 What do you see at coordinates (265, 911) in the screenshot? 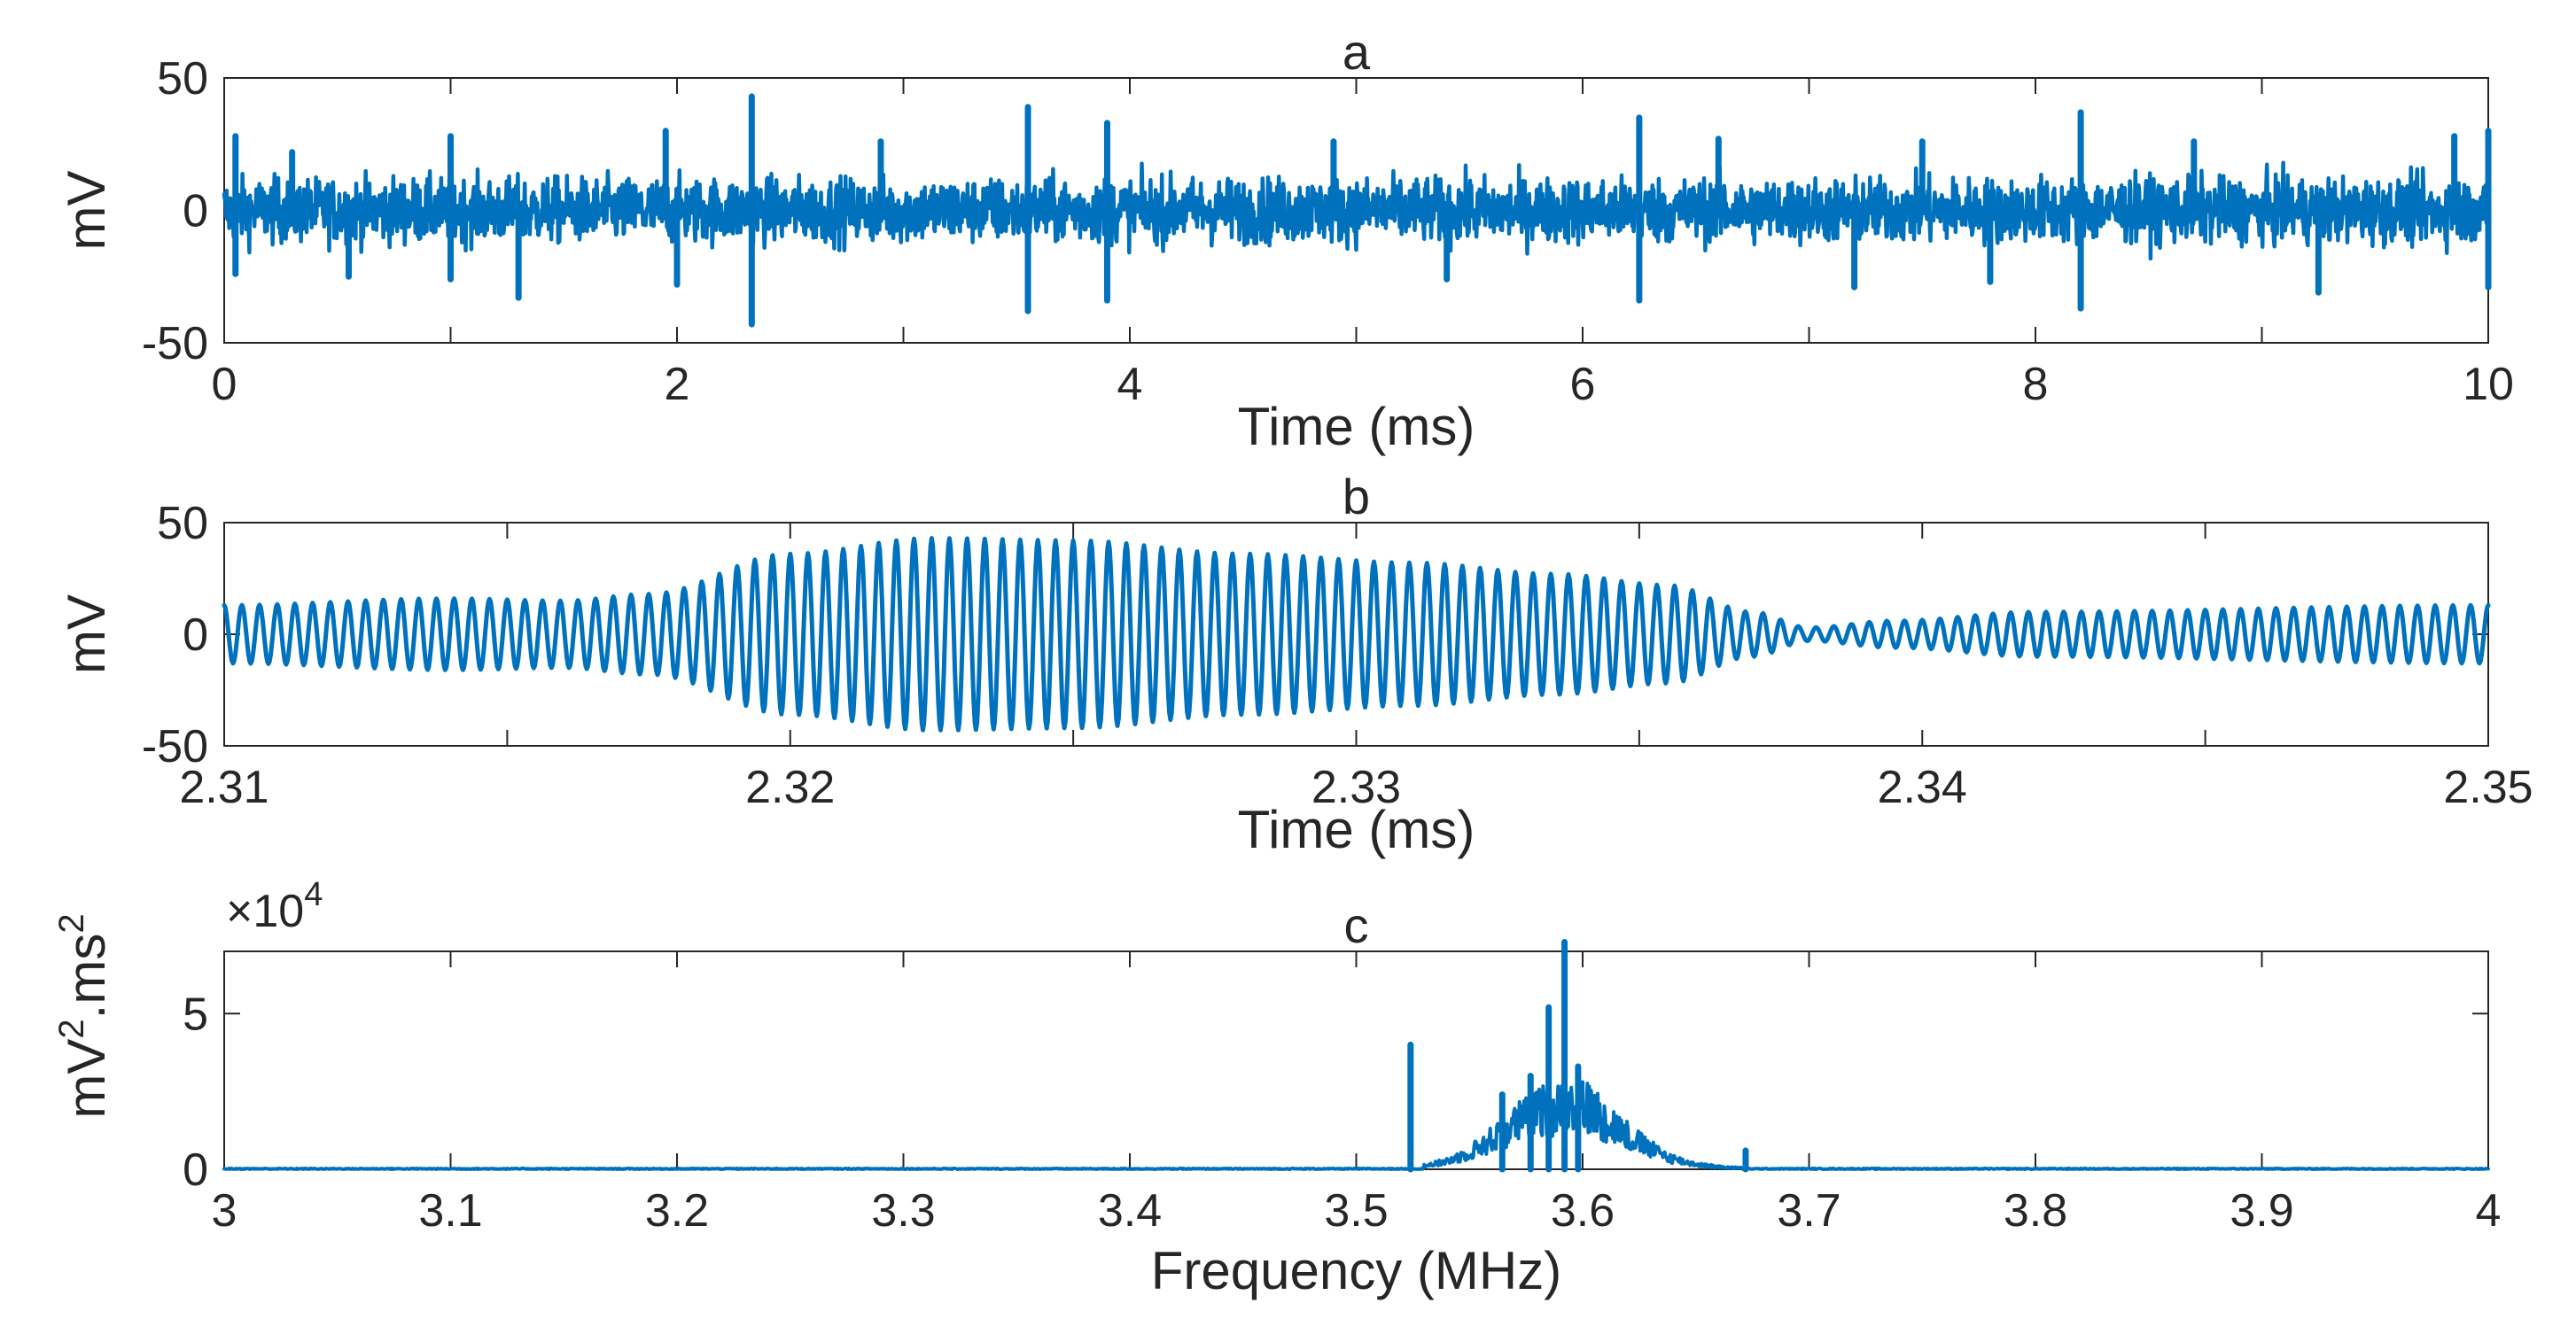
I see `exponent-base: ×10` at bounding box center [265, 911].